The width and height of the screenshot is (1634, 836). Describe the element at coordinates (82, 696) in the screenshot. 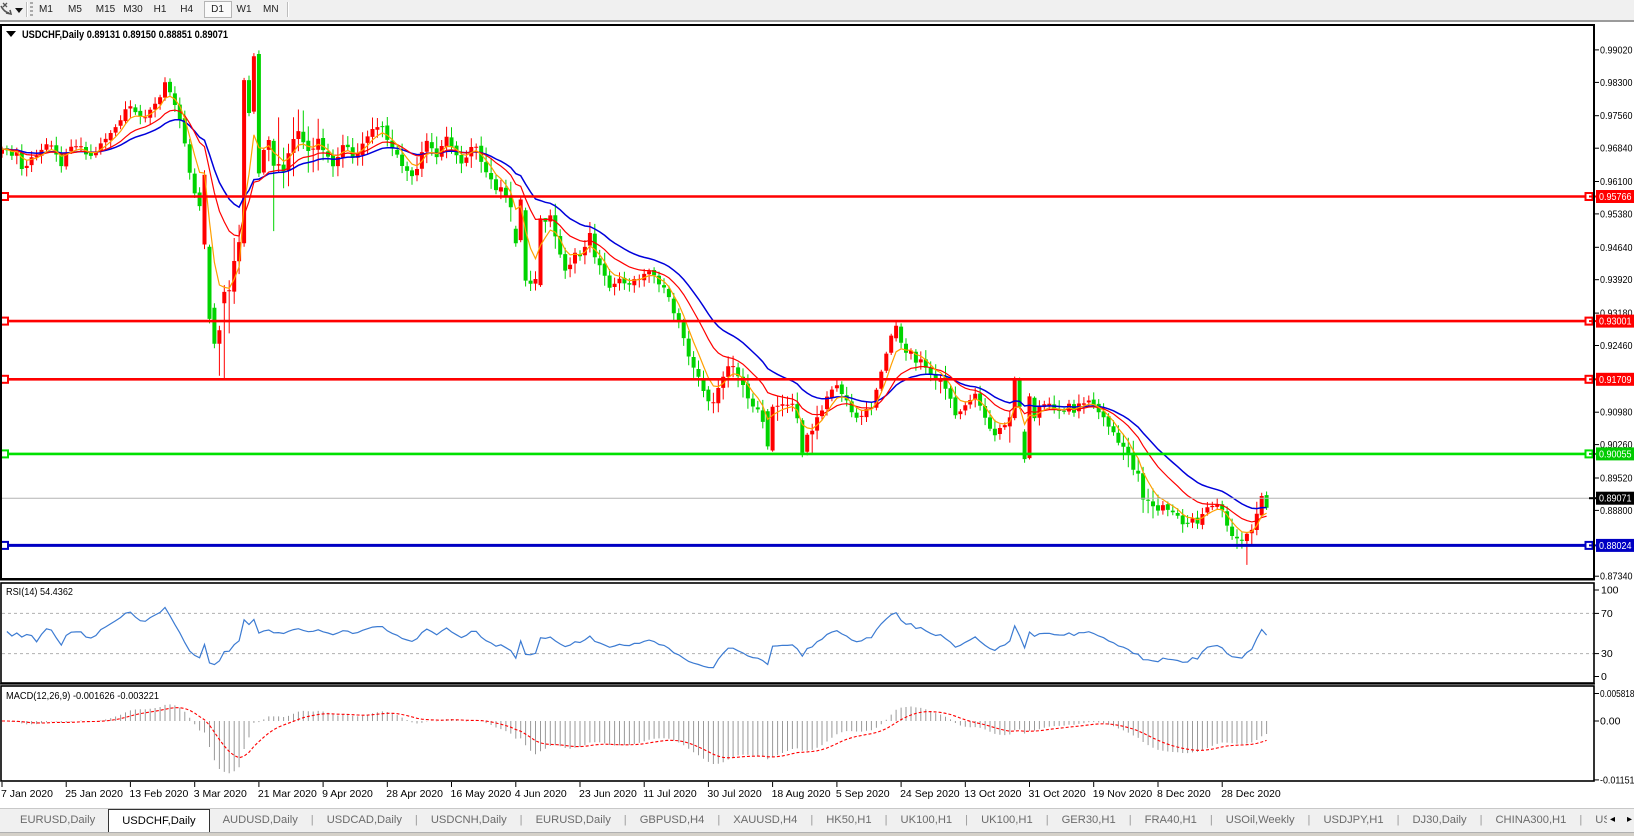

I see `svg-text:MACD(12,26,9) -0.001626 -0.003: MACD(12,26,9) -0.001626 -0.003221` at that location.